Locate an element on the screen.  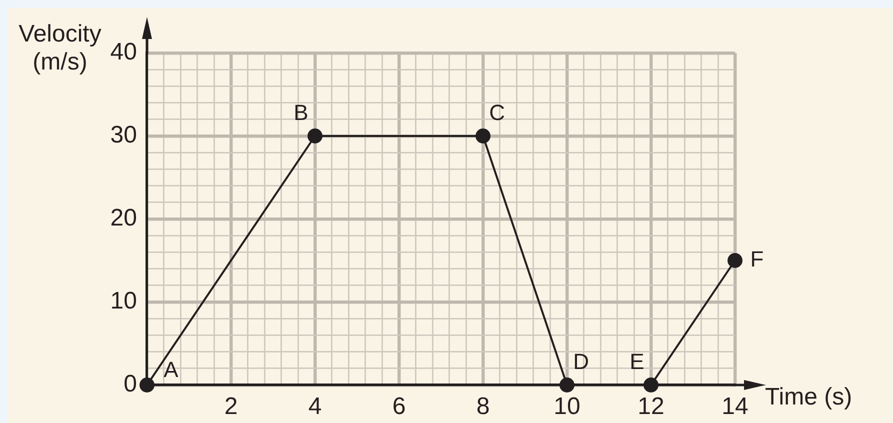
annotation: C is located at coordinates (497, 113).